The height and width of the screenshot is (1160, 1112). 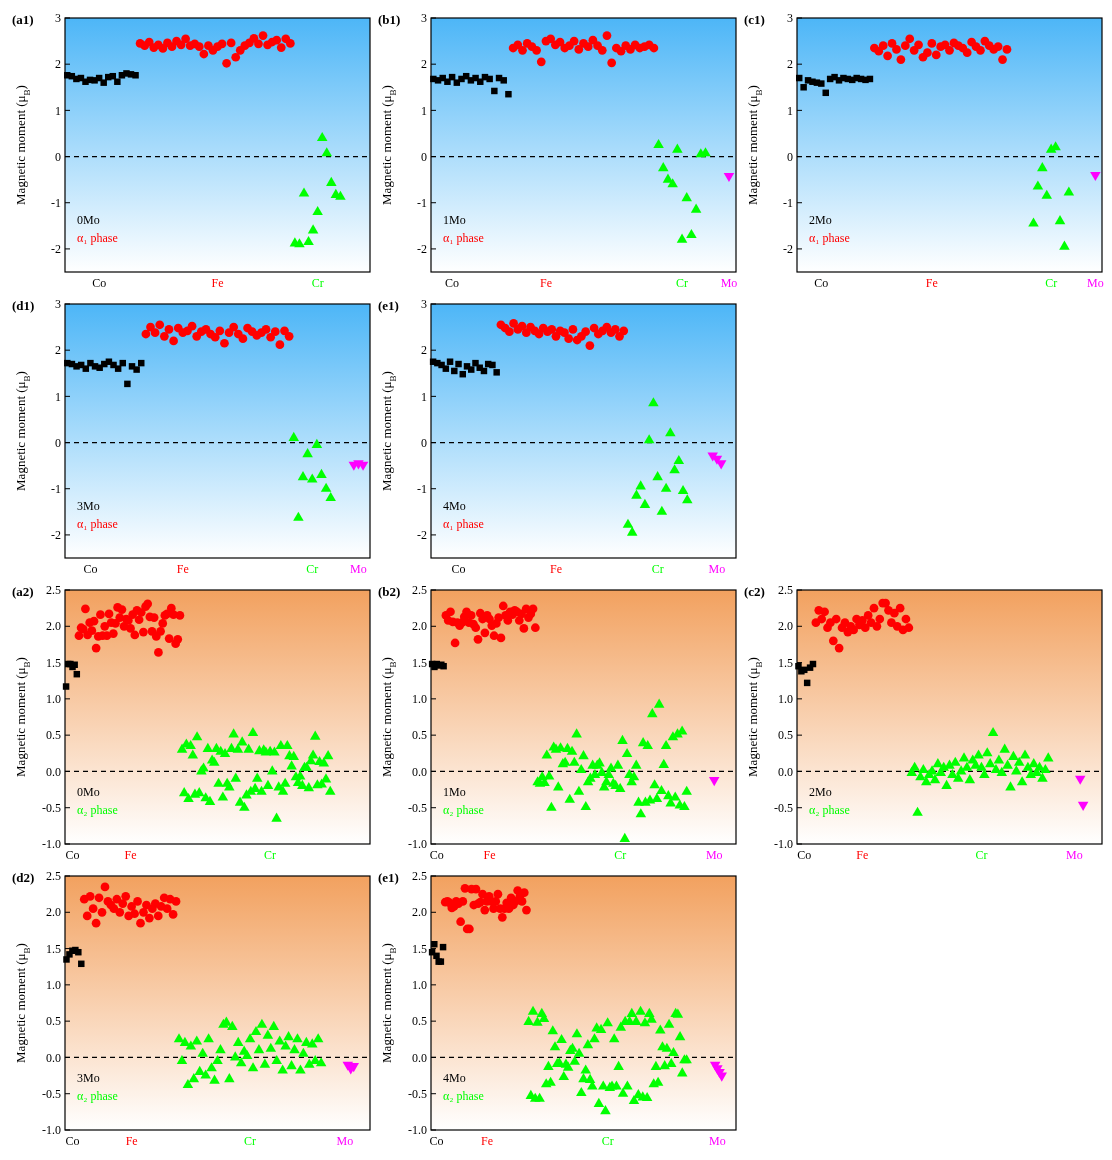 I want to click on chart-title: (a2), so click(x=23, y=591).